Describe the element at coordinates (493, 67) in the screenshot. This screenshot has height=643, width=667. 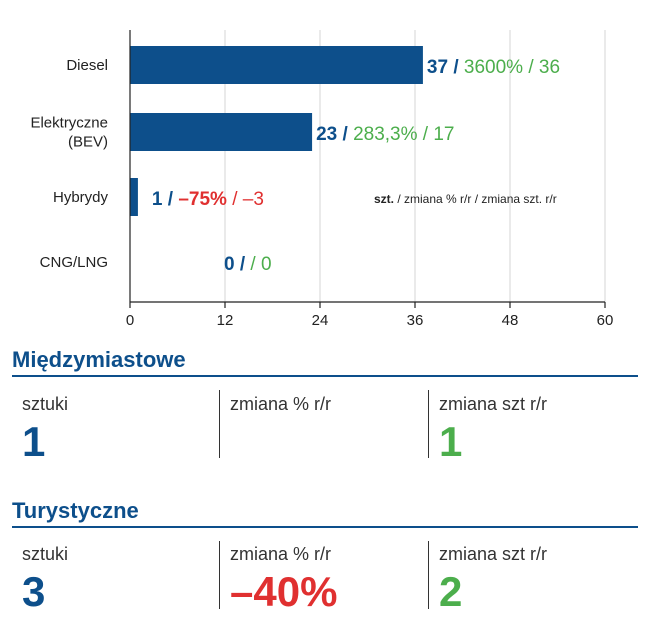
I see `data-label: 37 / 3600% / 36` at that location.